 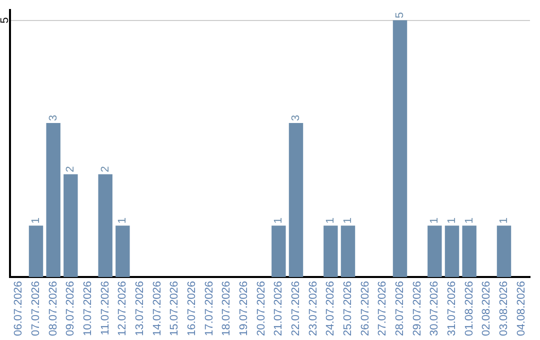 I want to click on x-tick-label: 31.07.2026, so click(x=452, y=308).